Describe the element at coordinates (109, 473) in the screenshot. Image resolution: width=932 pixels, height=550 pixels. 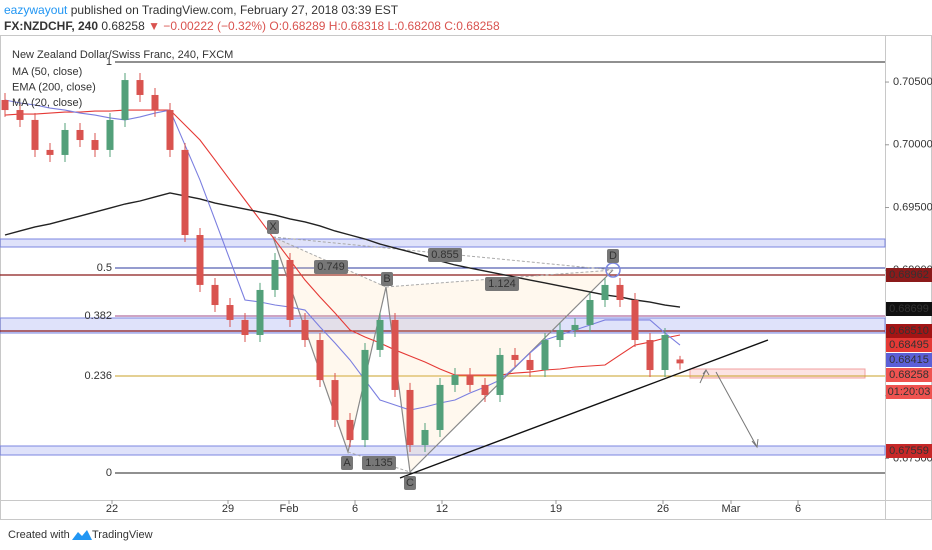
I see `fib-label: 0` at that location.